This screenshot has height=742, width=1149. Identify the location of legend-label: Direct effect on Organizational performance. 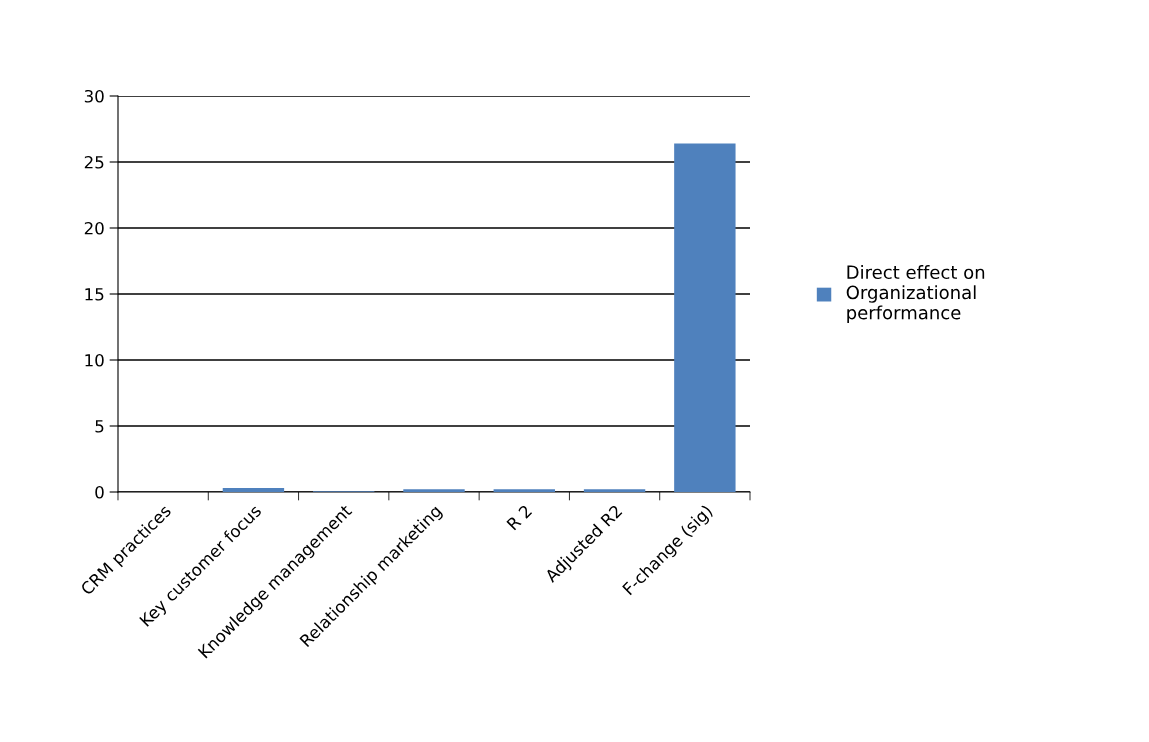
(915, 294).